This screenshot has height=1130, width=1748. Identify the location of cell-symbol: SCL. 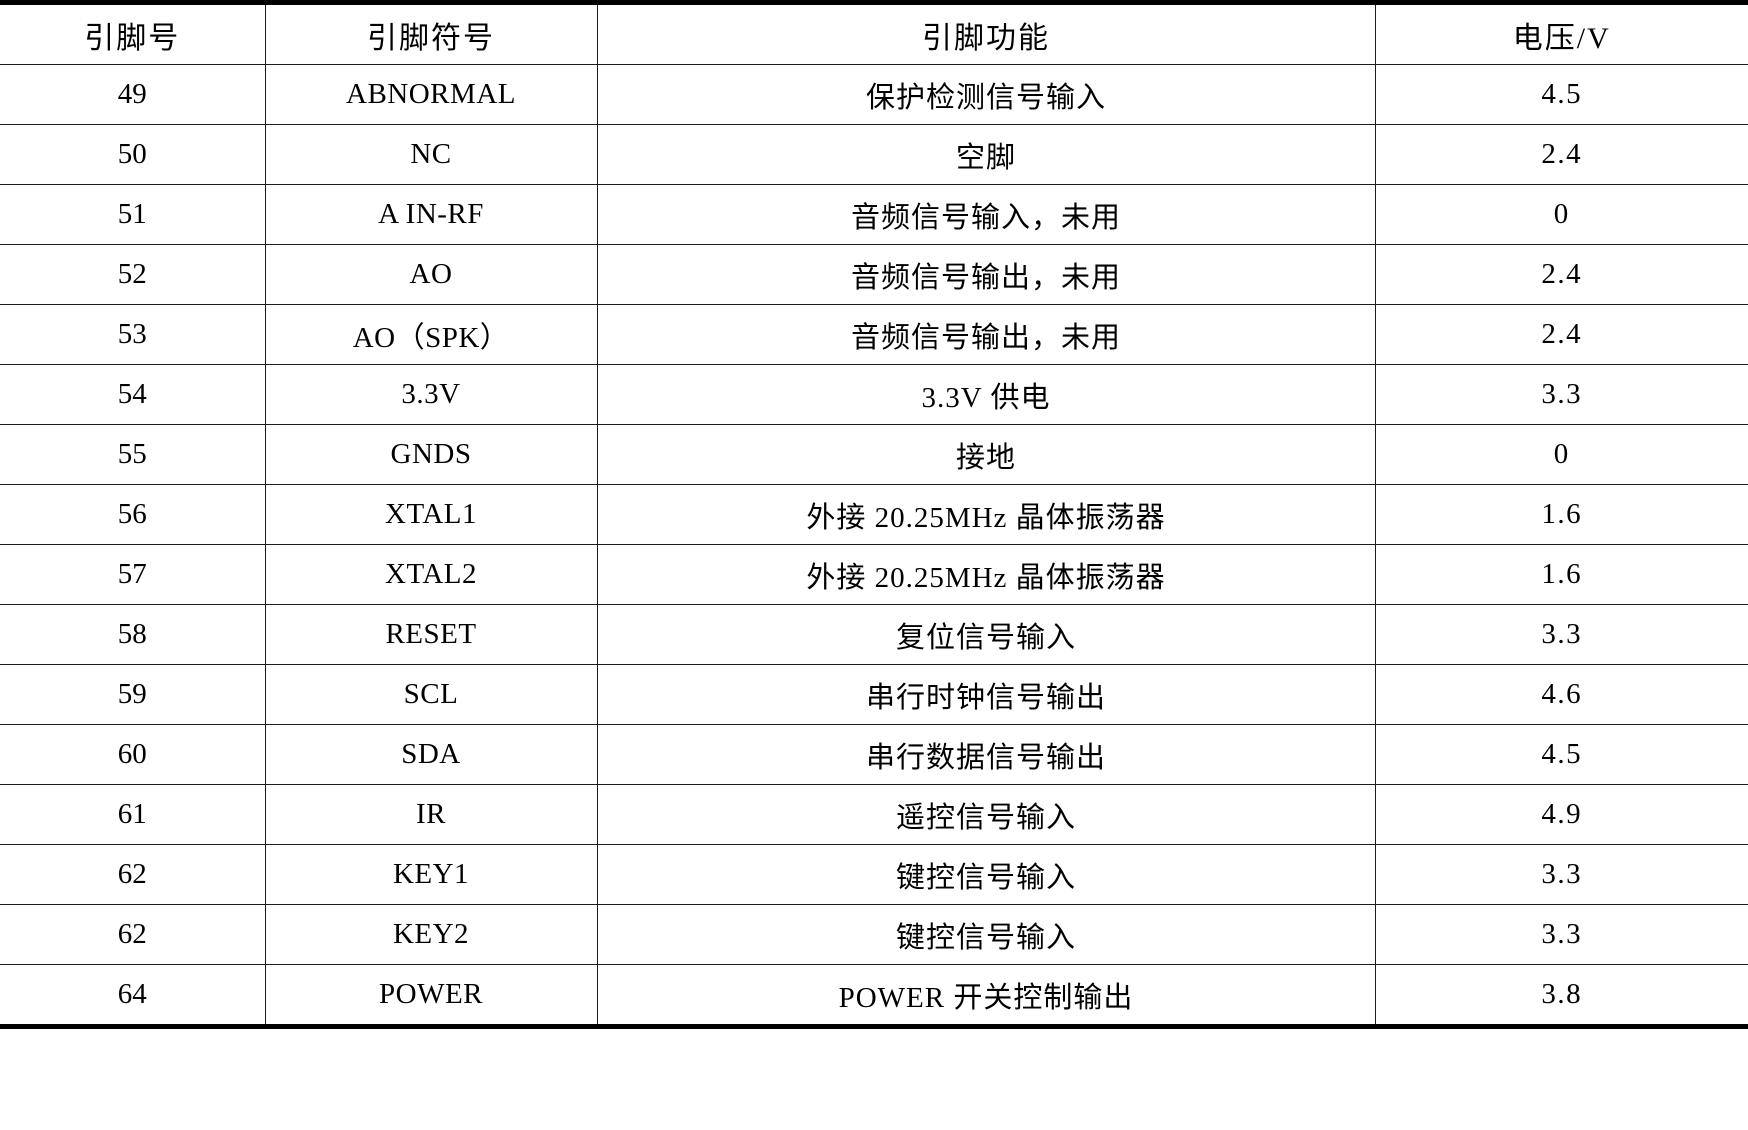
(431, 694).